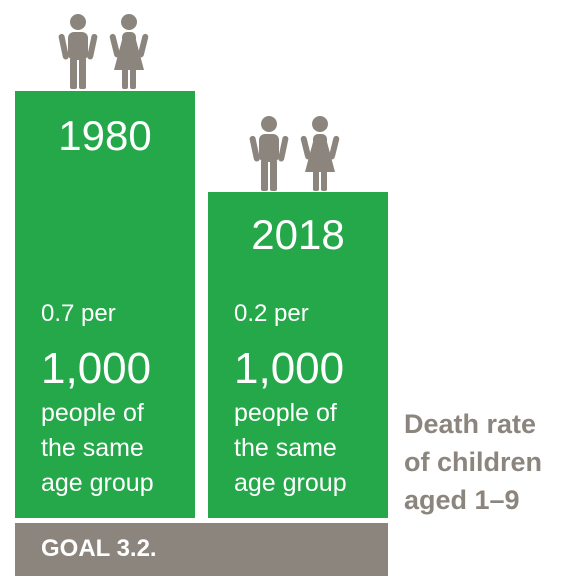 The image size is (578, 578). I want to click on category-label: 1980, so click(105, 135).